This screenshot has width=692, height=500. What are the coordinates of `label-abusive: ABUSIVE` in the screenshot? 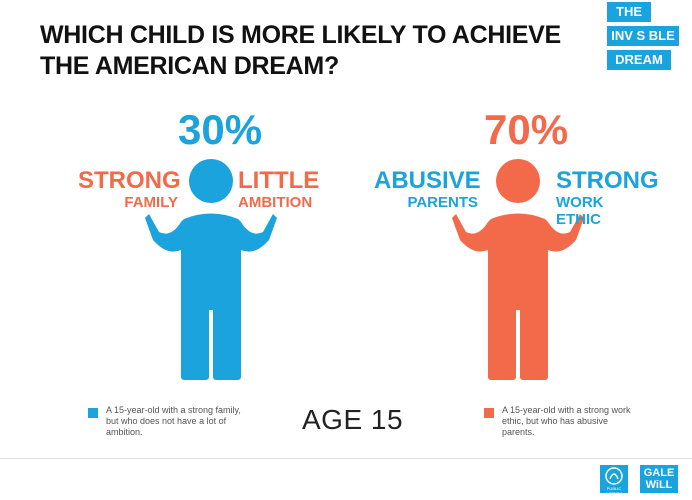 It's located at (427, 180).